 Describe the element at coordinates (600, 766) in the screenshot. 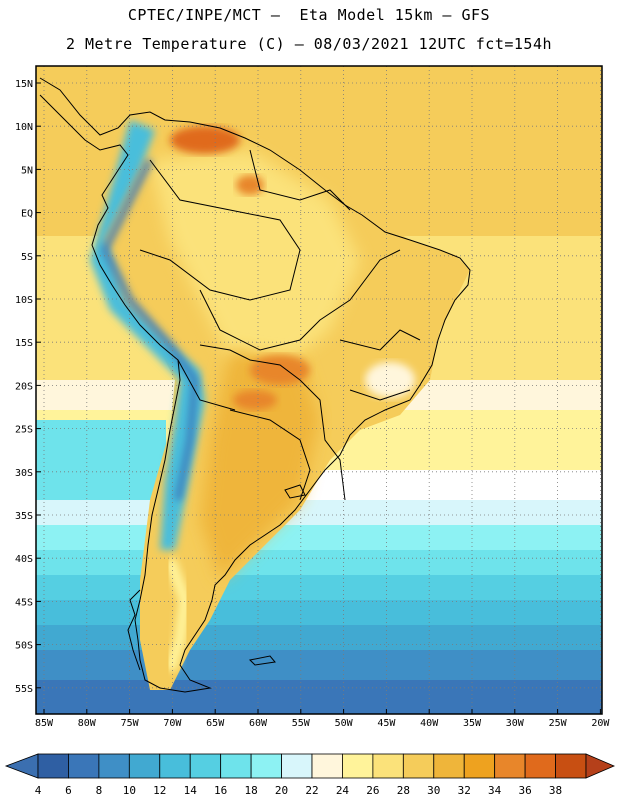

I see `colorbar-end-right` at that location.